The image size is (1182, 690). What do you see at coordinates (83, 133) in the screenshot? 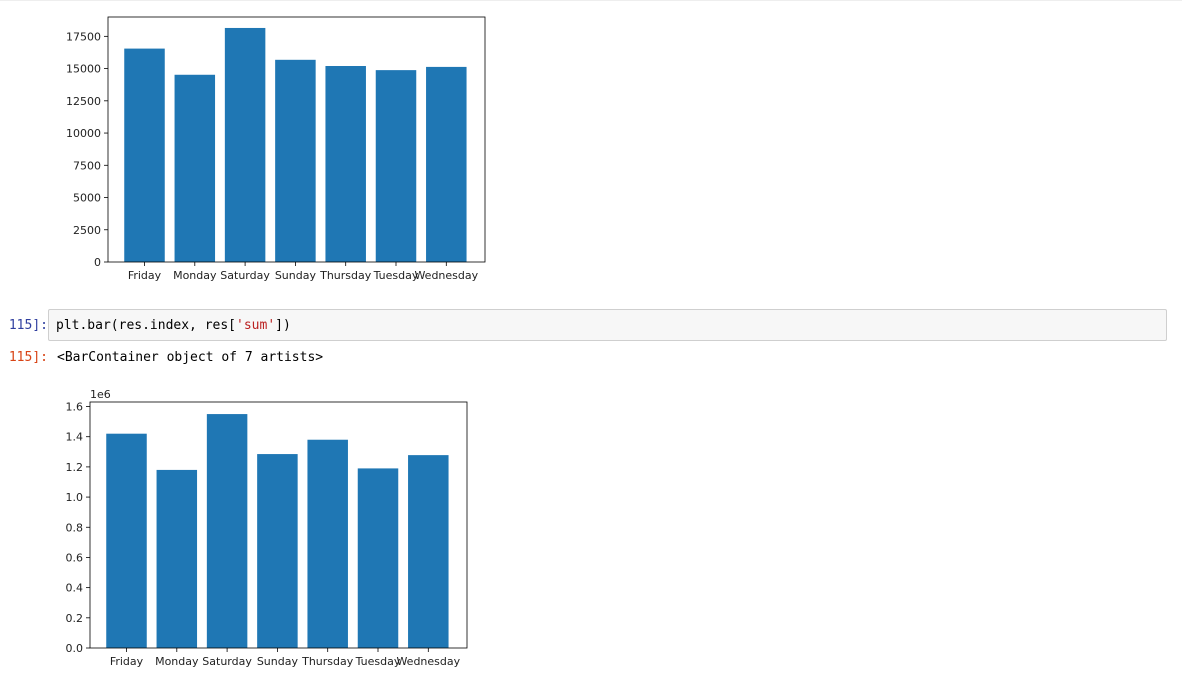
I see `y-tick-label: 10000` at bounding box center [83, 133].